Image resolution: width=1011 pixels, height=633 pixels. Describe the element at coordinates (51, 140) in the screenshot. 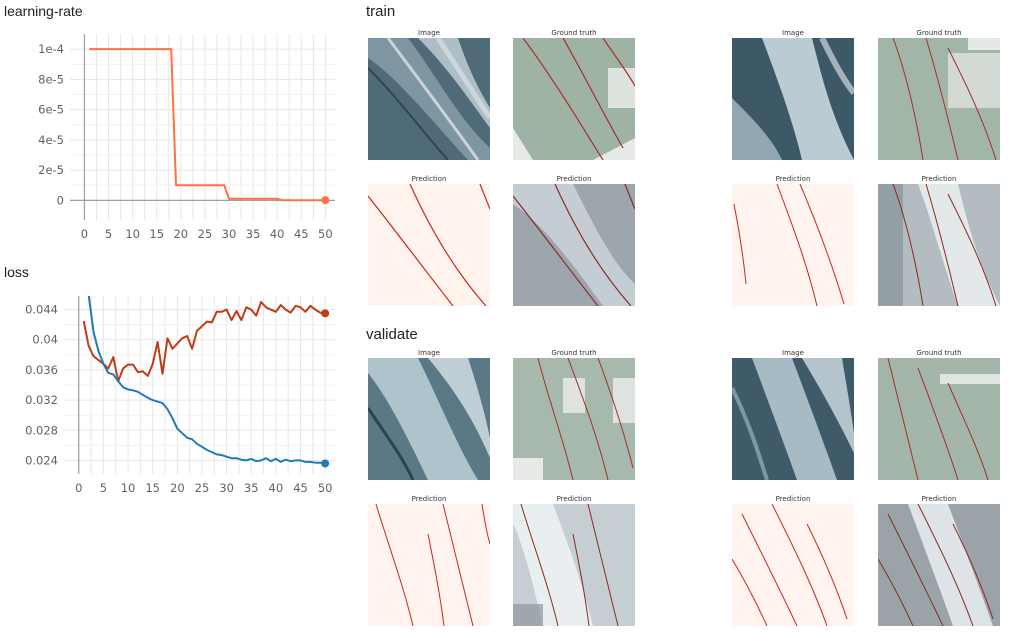

I see `y-tick-label: 4e-5` at that location.